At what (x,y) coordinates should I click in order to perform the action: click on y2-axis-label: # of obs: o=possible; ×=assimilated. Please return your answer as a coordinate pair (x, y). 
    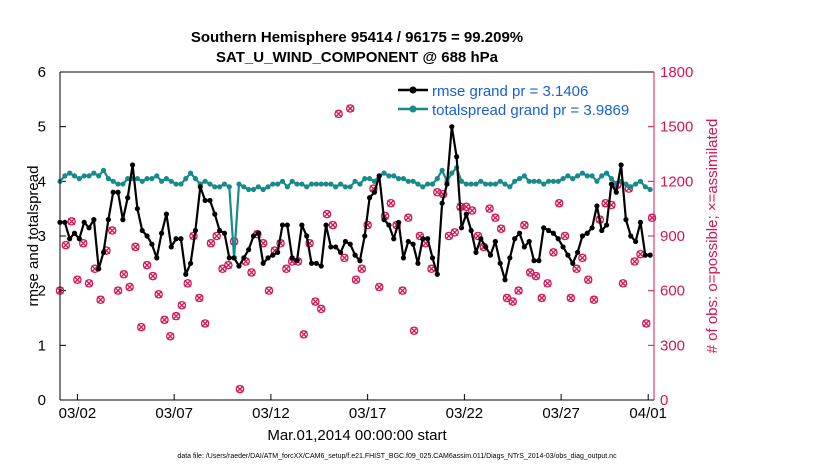
    Looking at the image, I should click on (712, 236).